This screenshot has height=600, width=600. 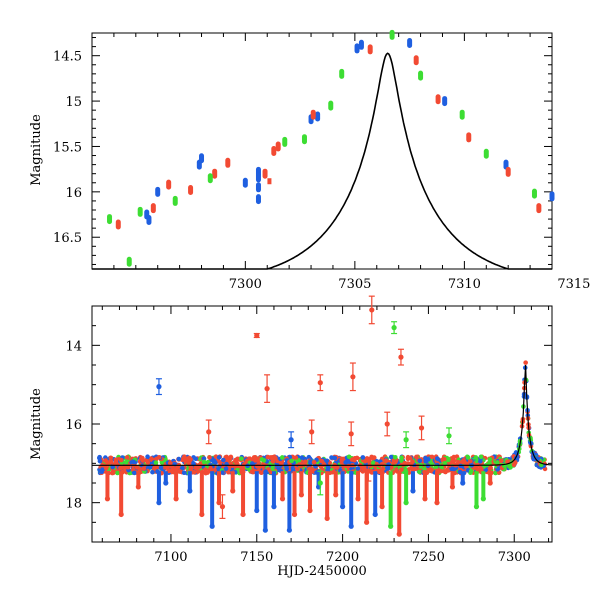 I want to click on x-tick-label: 7305, so click(x=354, y=284).